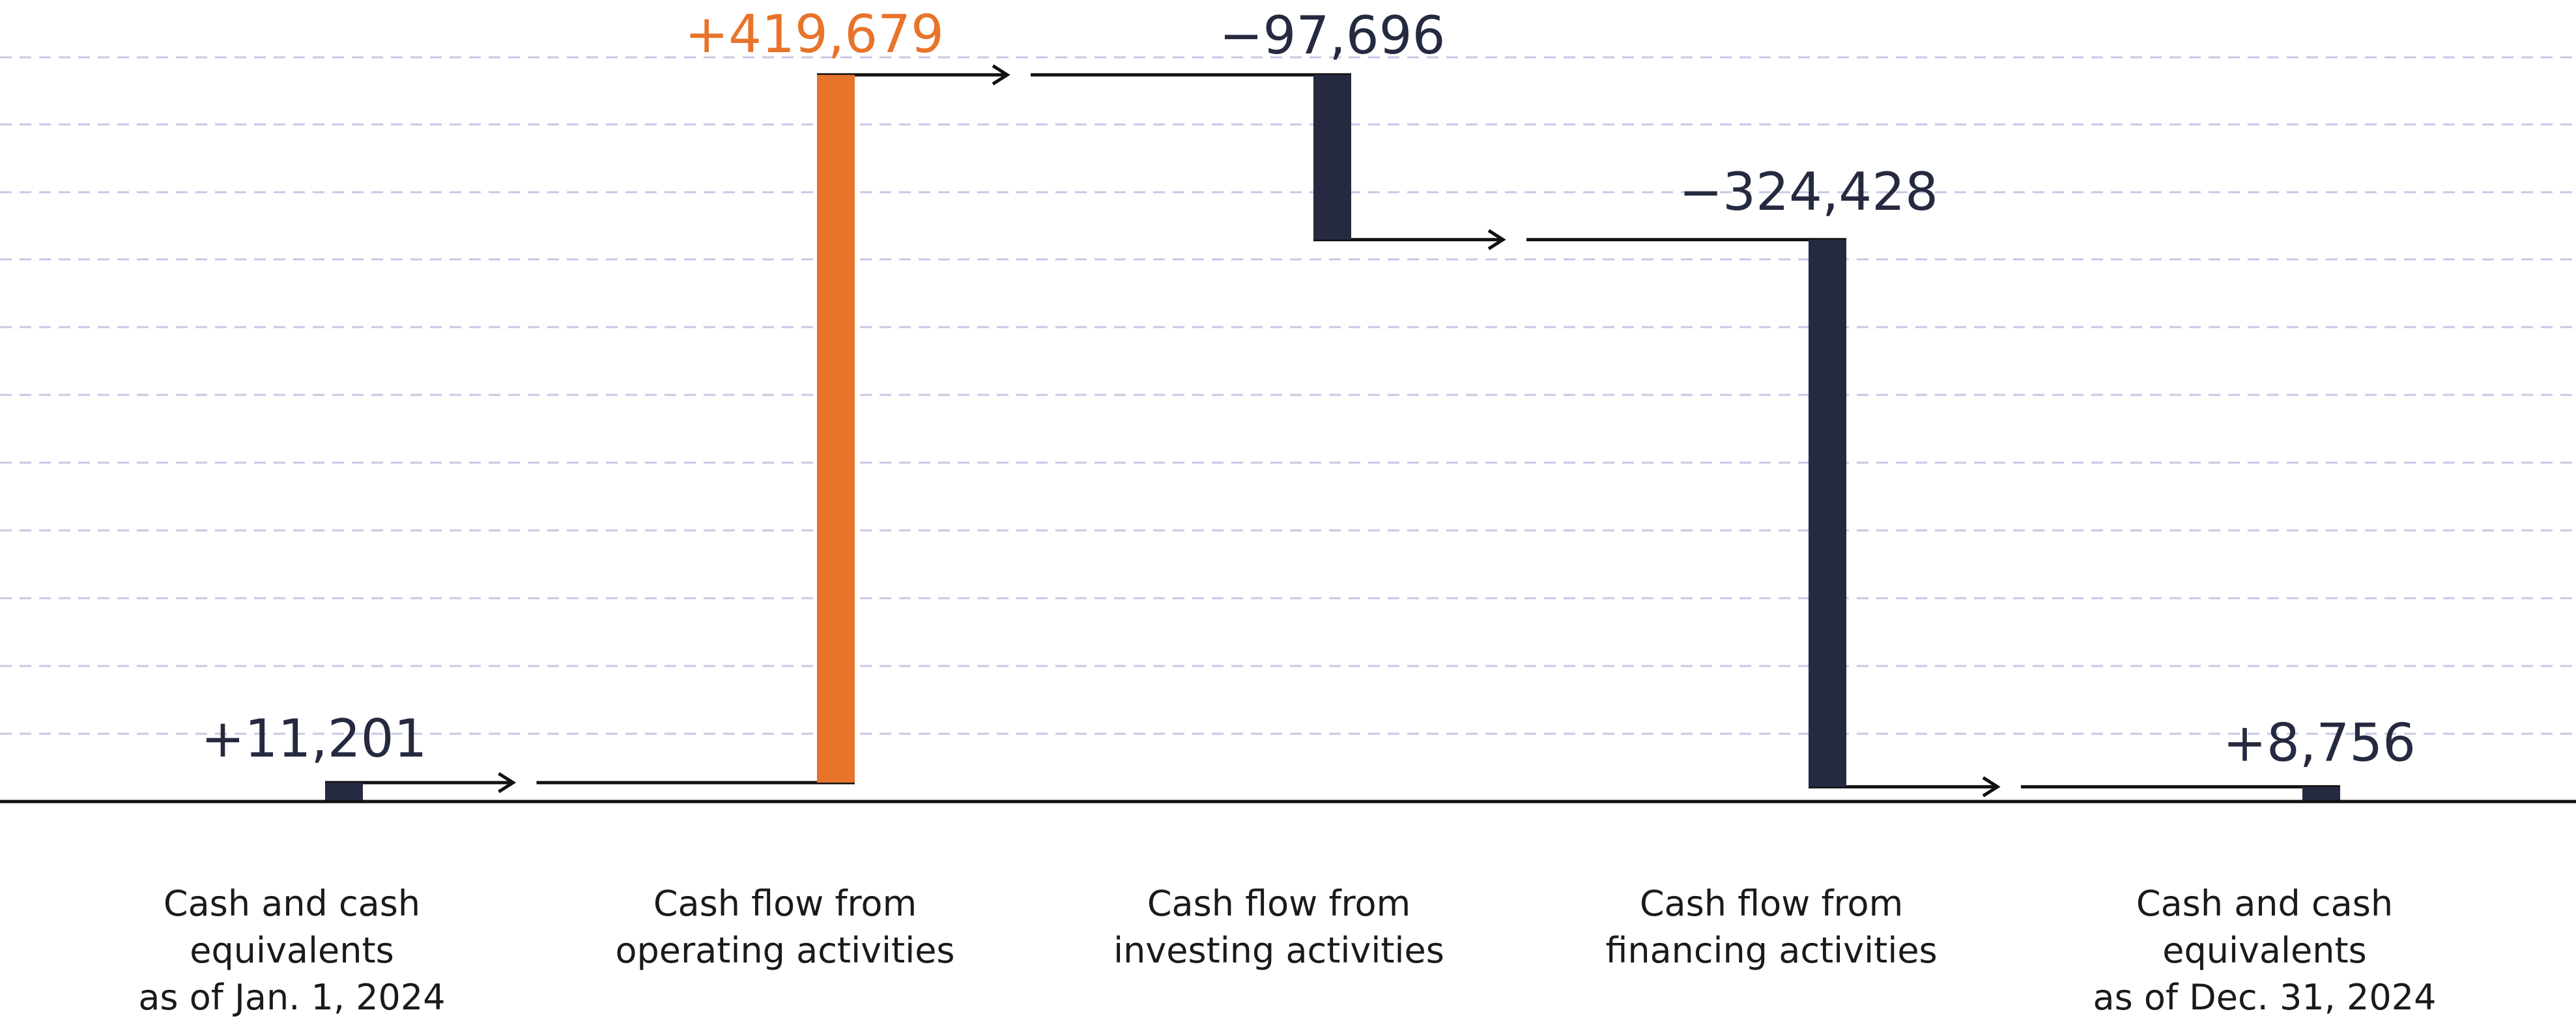 The height and width of the screenshot is (1027, 2576). Describe the element at coordinates (1333, 35) in the screenshot. I see `value-label-3: −97,696` at that location.